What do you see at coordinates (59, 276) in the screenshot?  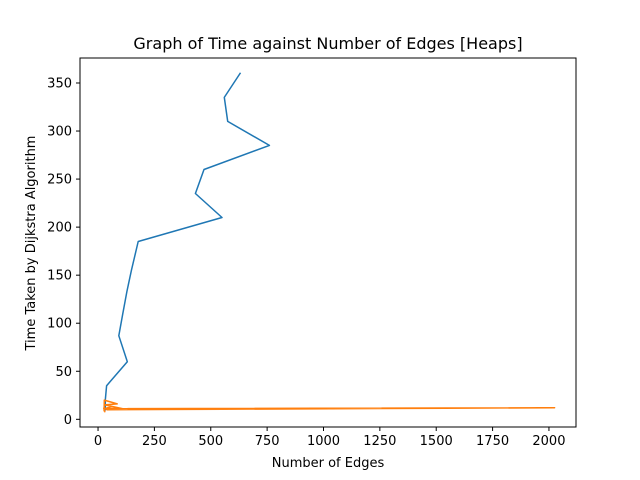 I see `y-tick-label: 150` at bounding box center [59, 276].